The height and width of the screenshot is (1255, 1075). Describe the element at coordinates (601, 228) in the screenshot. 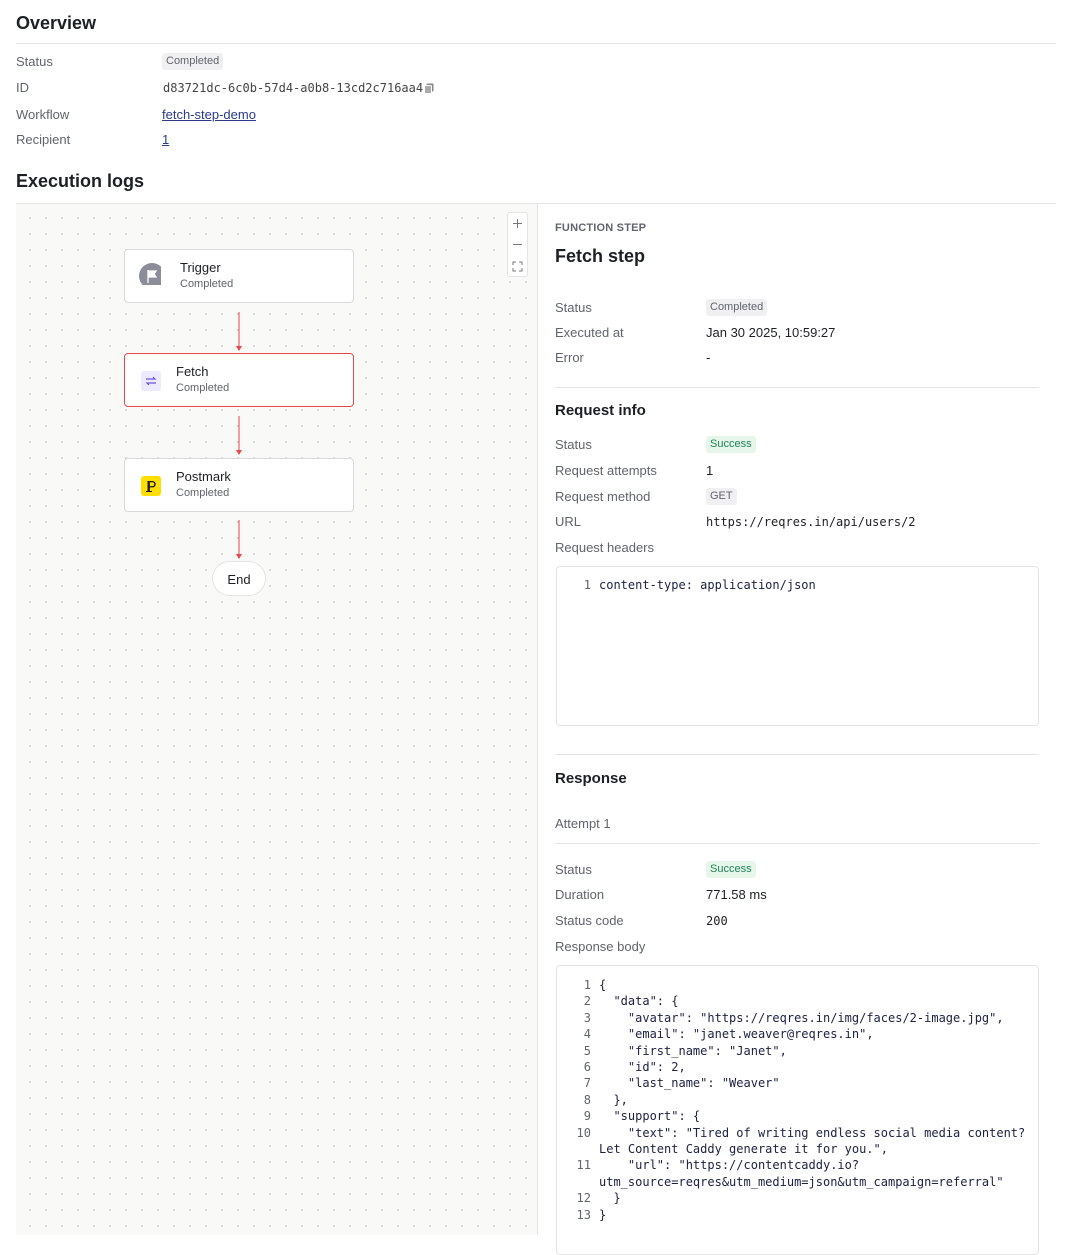

I see `step-kicker: FUNCTION STEP` at that location.